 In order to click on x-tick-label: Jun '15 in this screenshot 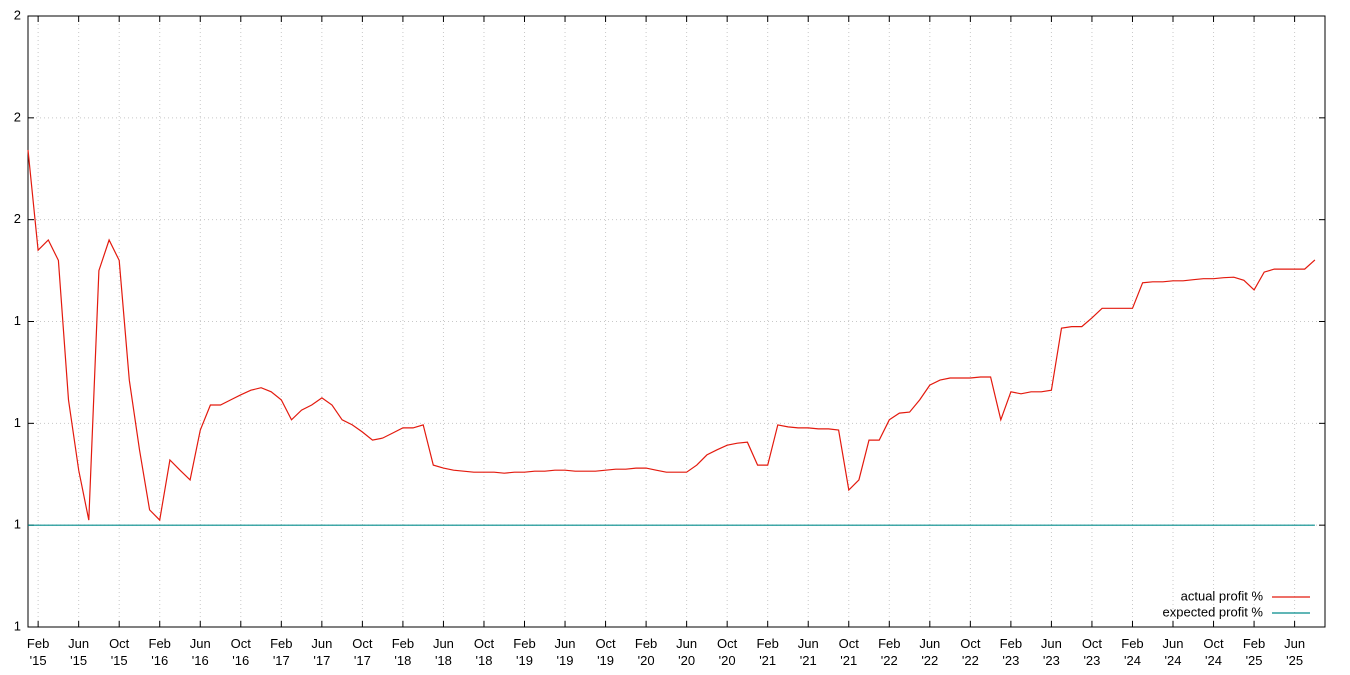, I will do `click(79, 652)`.